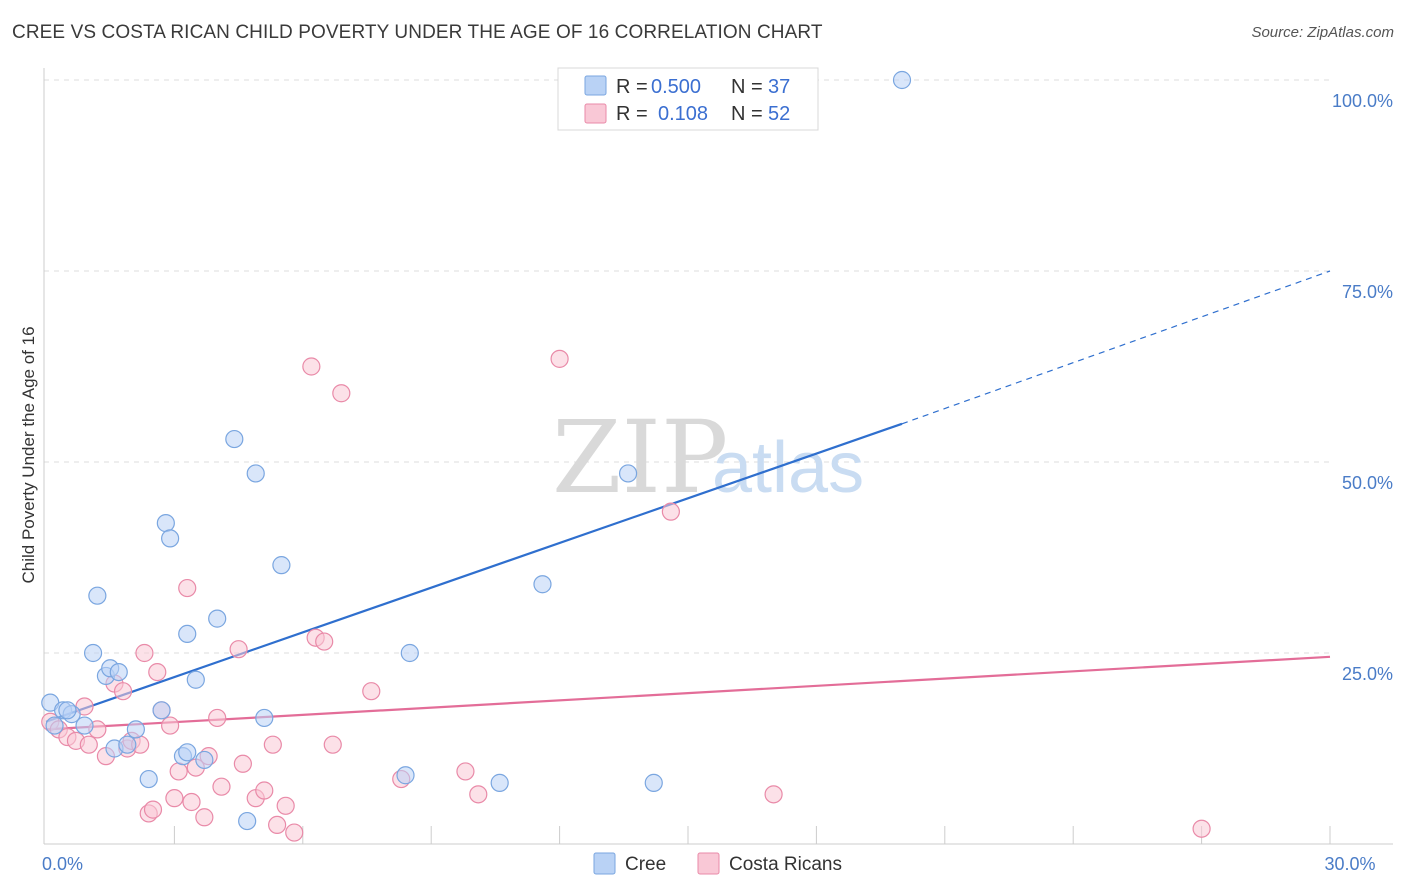 This screenshot has width=1406, height=892. What do you see at coordinates (1362, 101) in the screenshot?
I see `y-tick-label-3: 100.0%` at bounding box center [1362, 101].